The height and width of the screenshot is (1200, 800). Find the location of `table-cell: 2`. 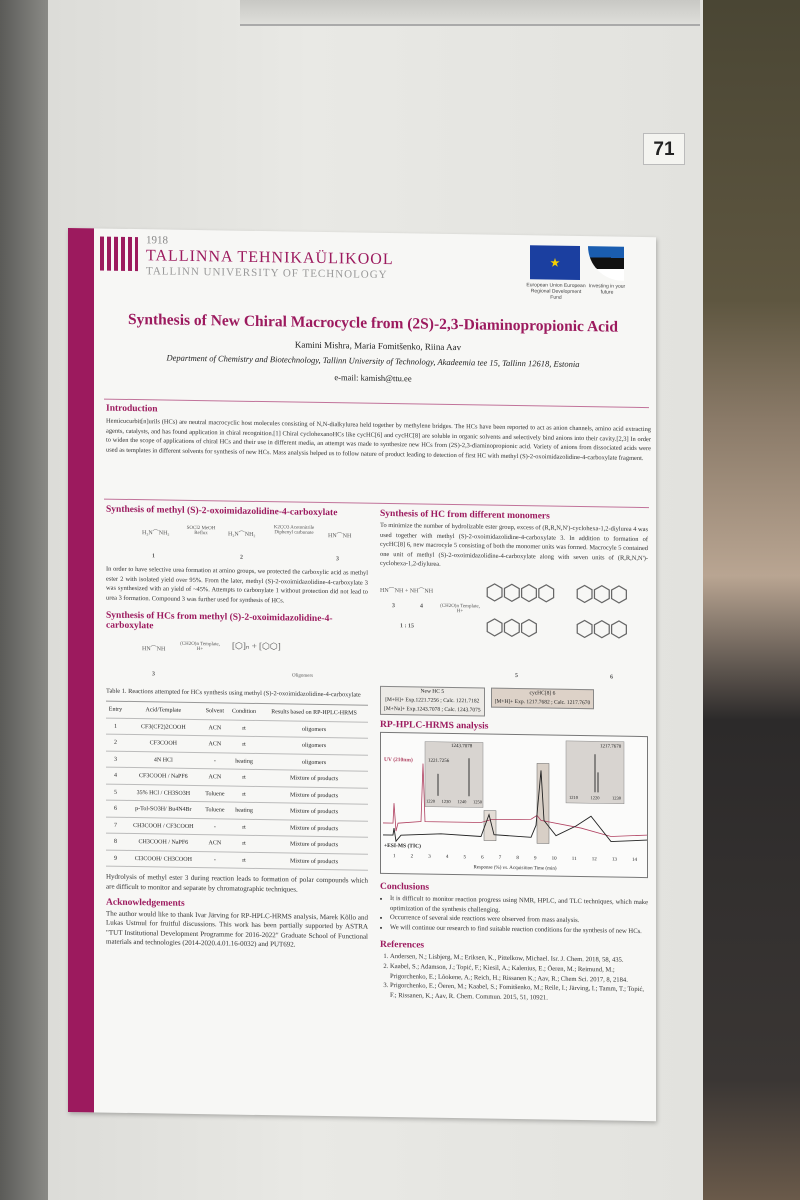

table-cell: 2 is located at coordinates (115, 743).